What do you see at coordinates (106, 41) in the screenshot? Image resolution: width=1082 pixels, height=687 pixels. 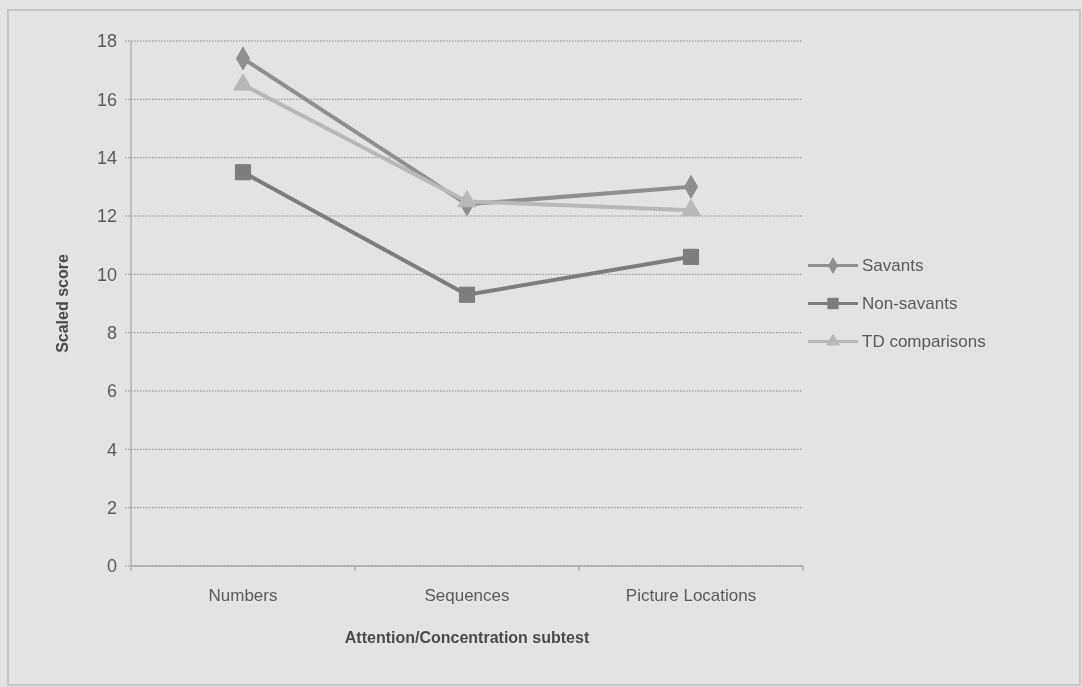 I see `y-tick-label: 18` at bounding box center [106, 41].